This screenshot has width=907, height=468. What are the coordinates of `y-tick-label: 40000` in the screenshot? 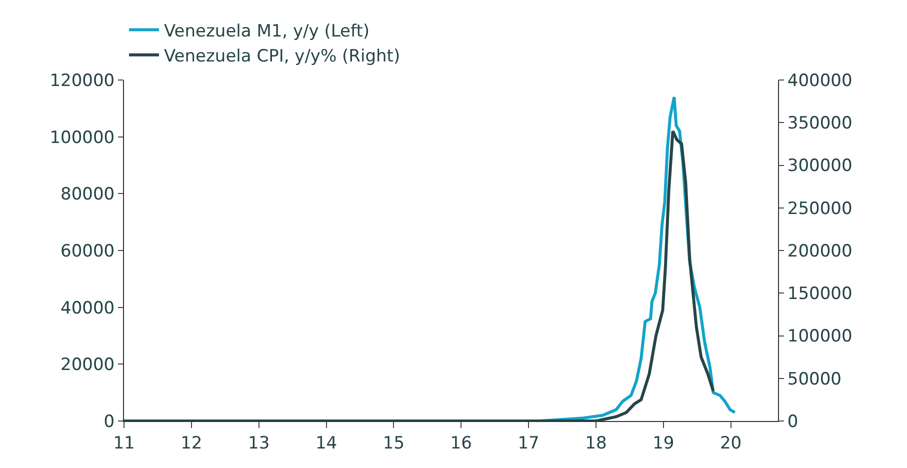 It's located at (87, 308).